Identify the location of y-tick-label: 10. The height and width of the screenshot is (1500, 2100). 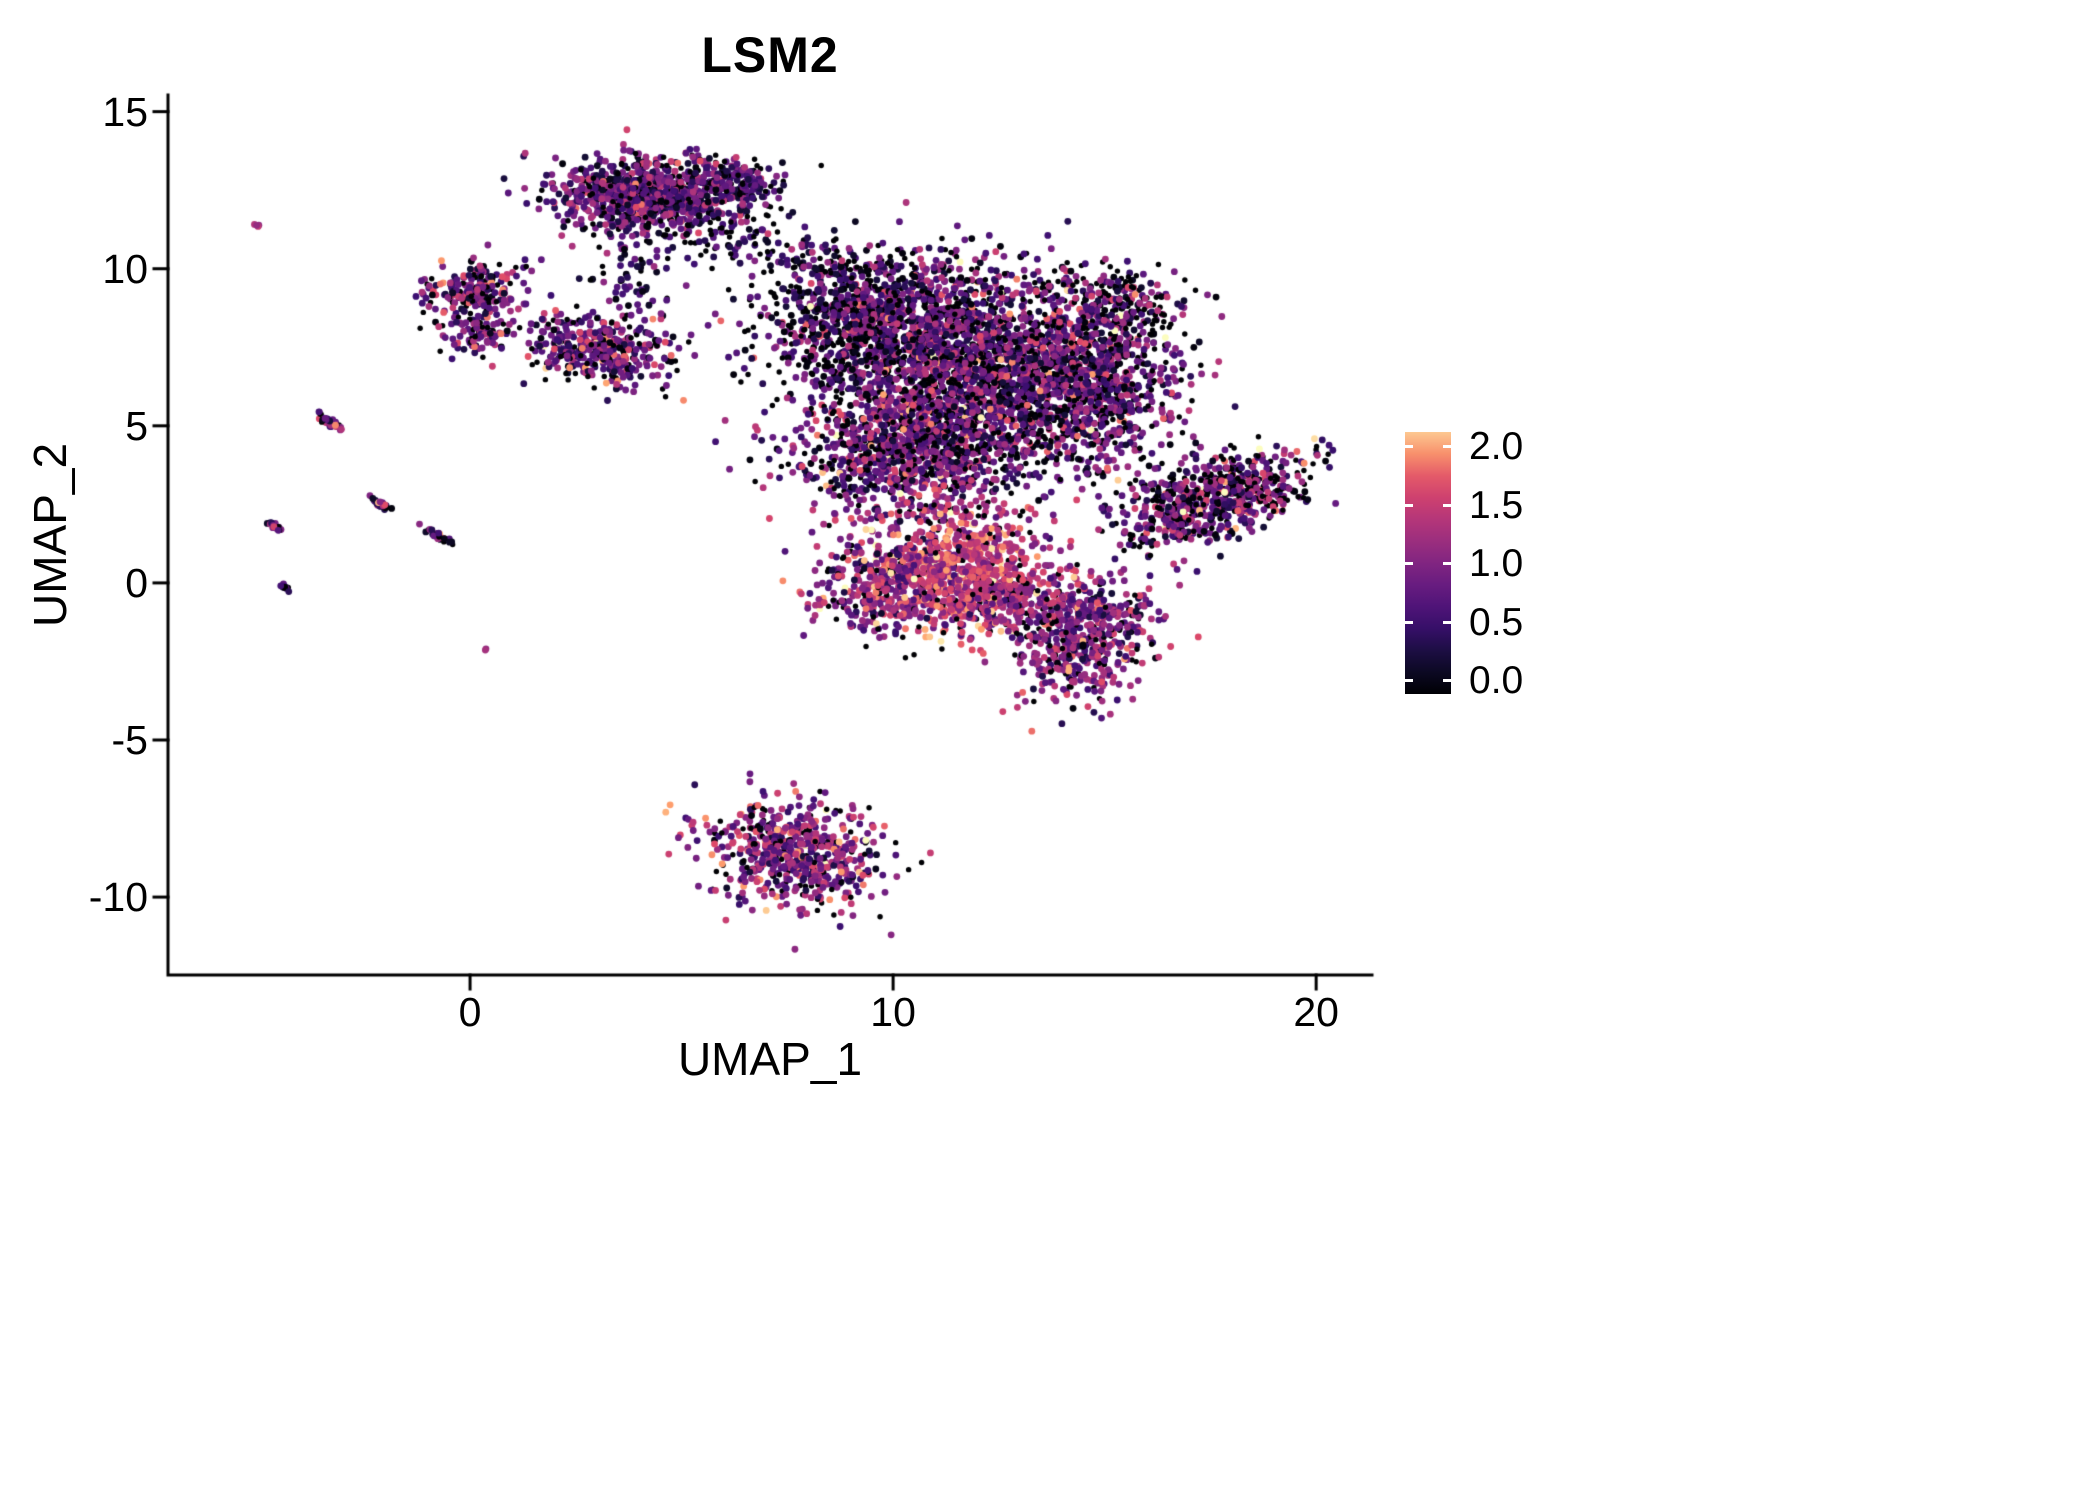
(125, 268).